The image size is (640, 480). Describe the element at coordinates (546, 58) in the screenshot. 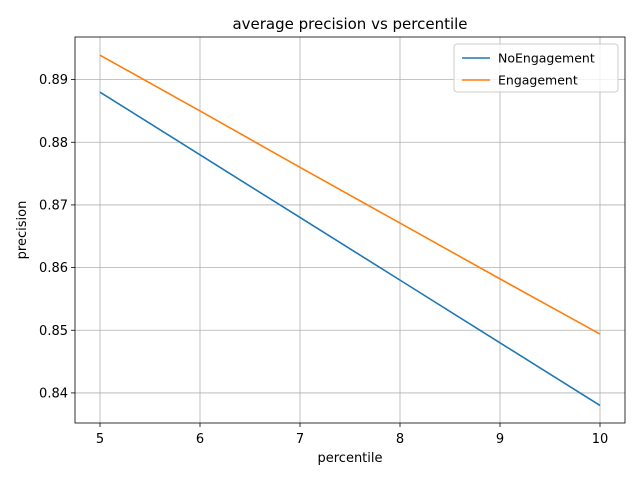

I see `legend-label-noengagement: NoEngagement` at that location.